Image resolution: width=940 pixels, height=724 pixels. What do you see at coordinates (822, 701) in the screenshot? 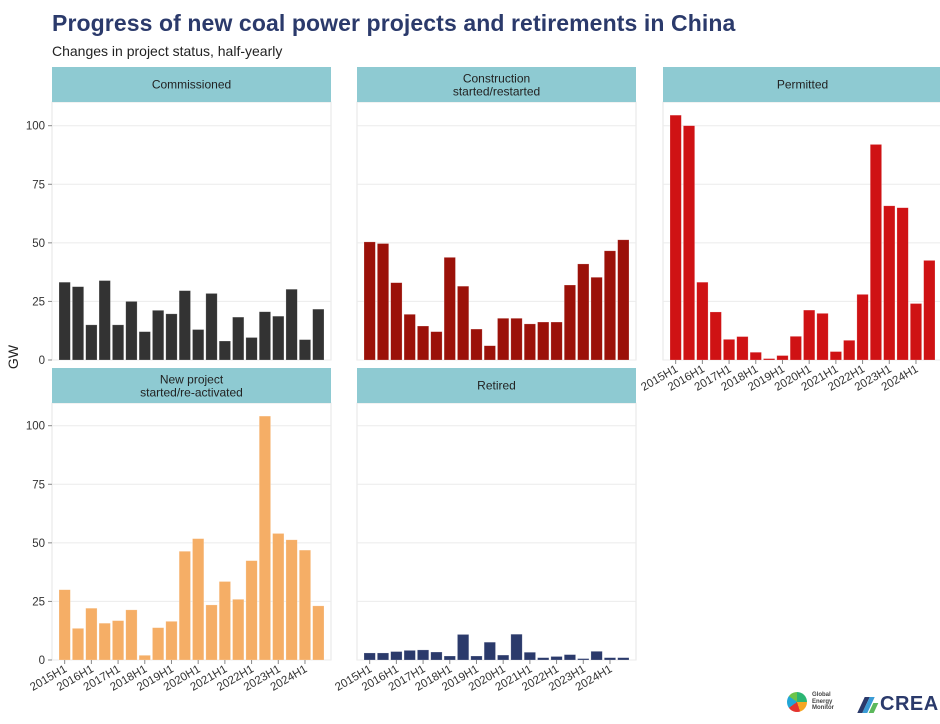
I see `gem-line: Energy` at bounding box center [822, 701].